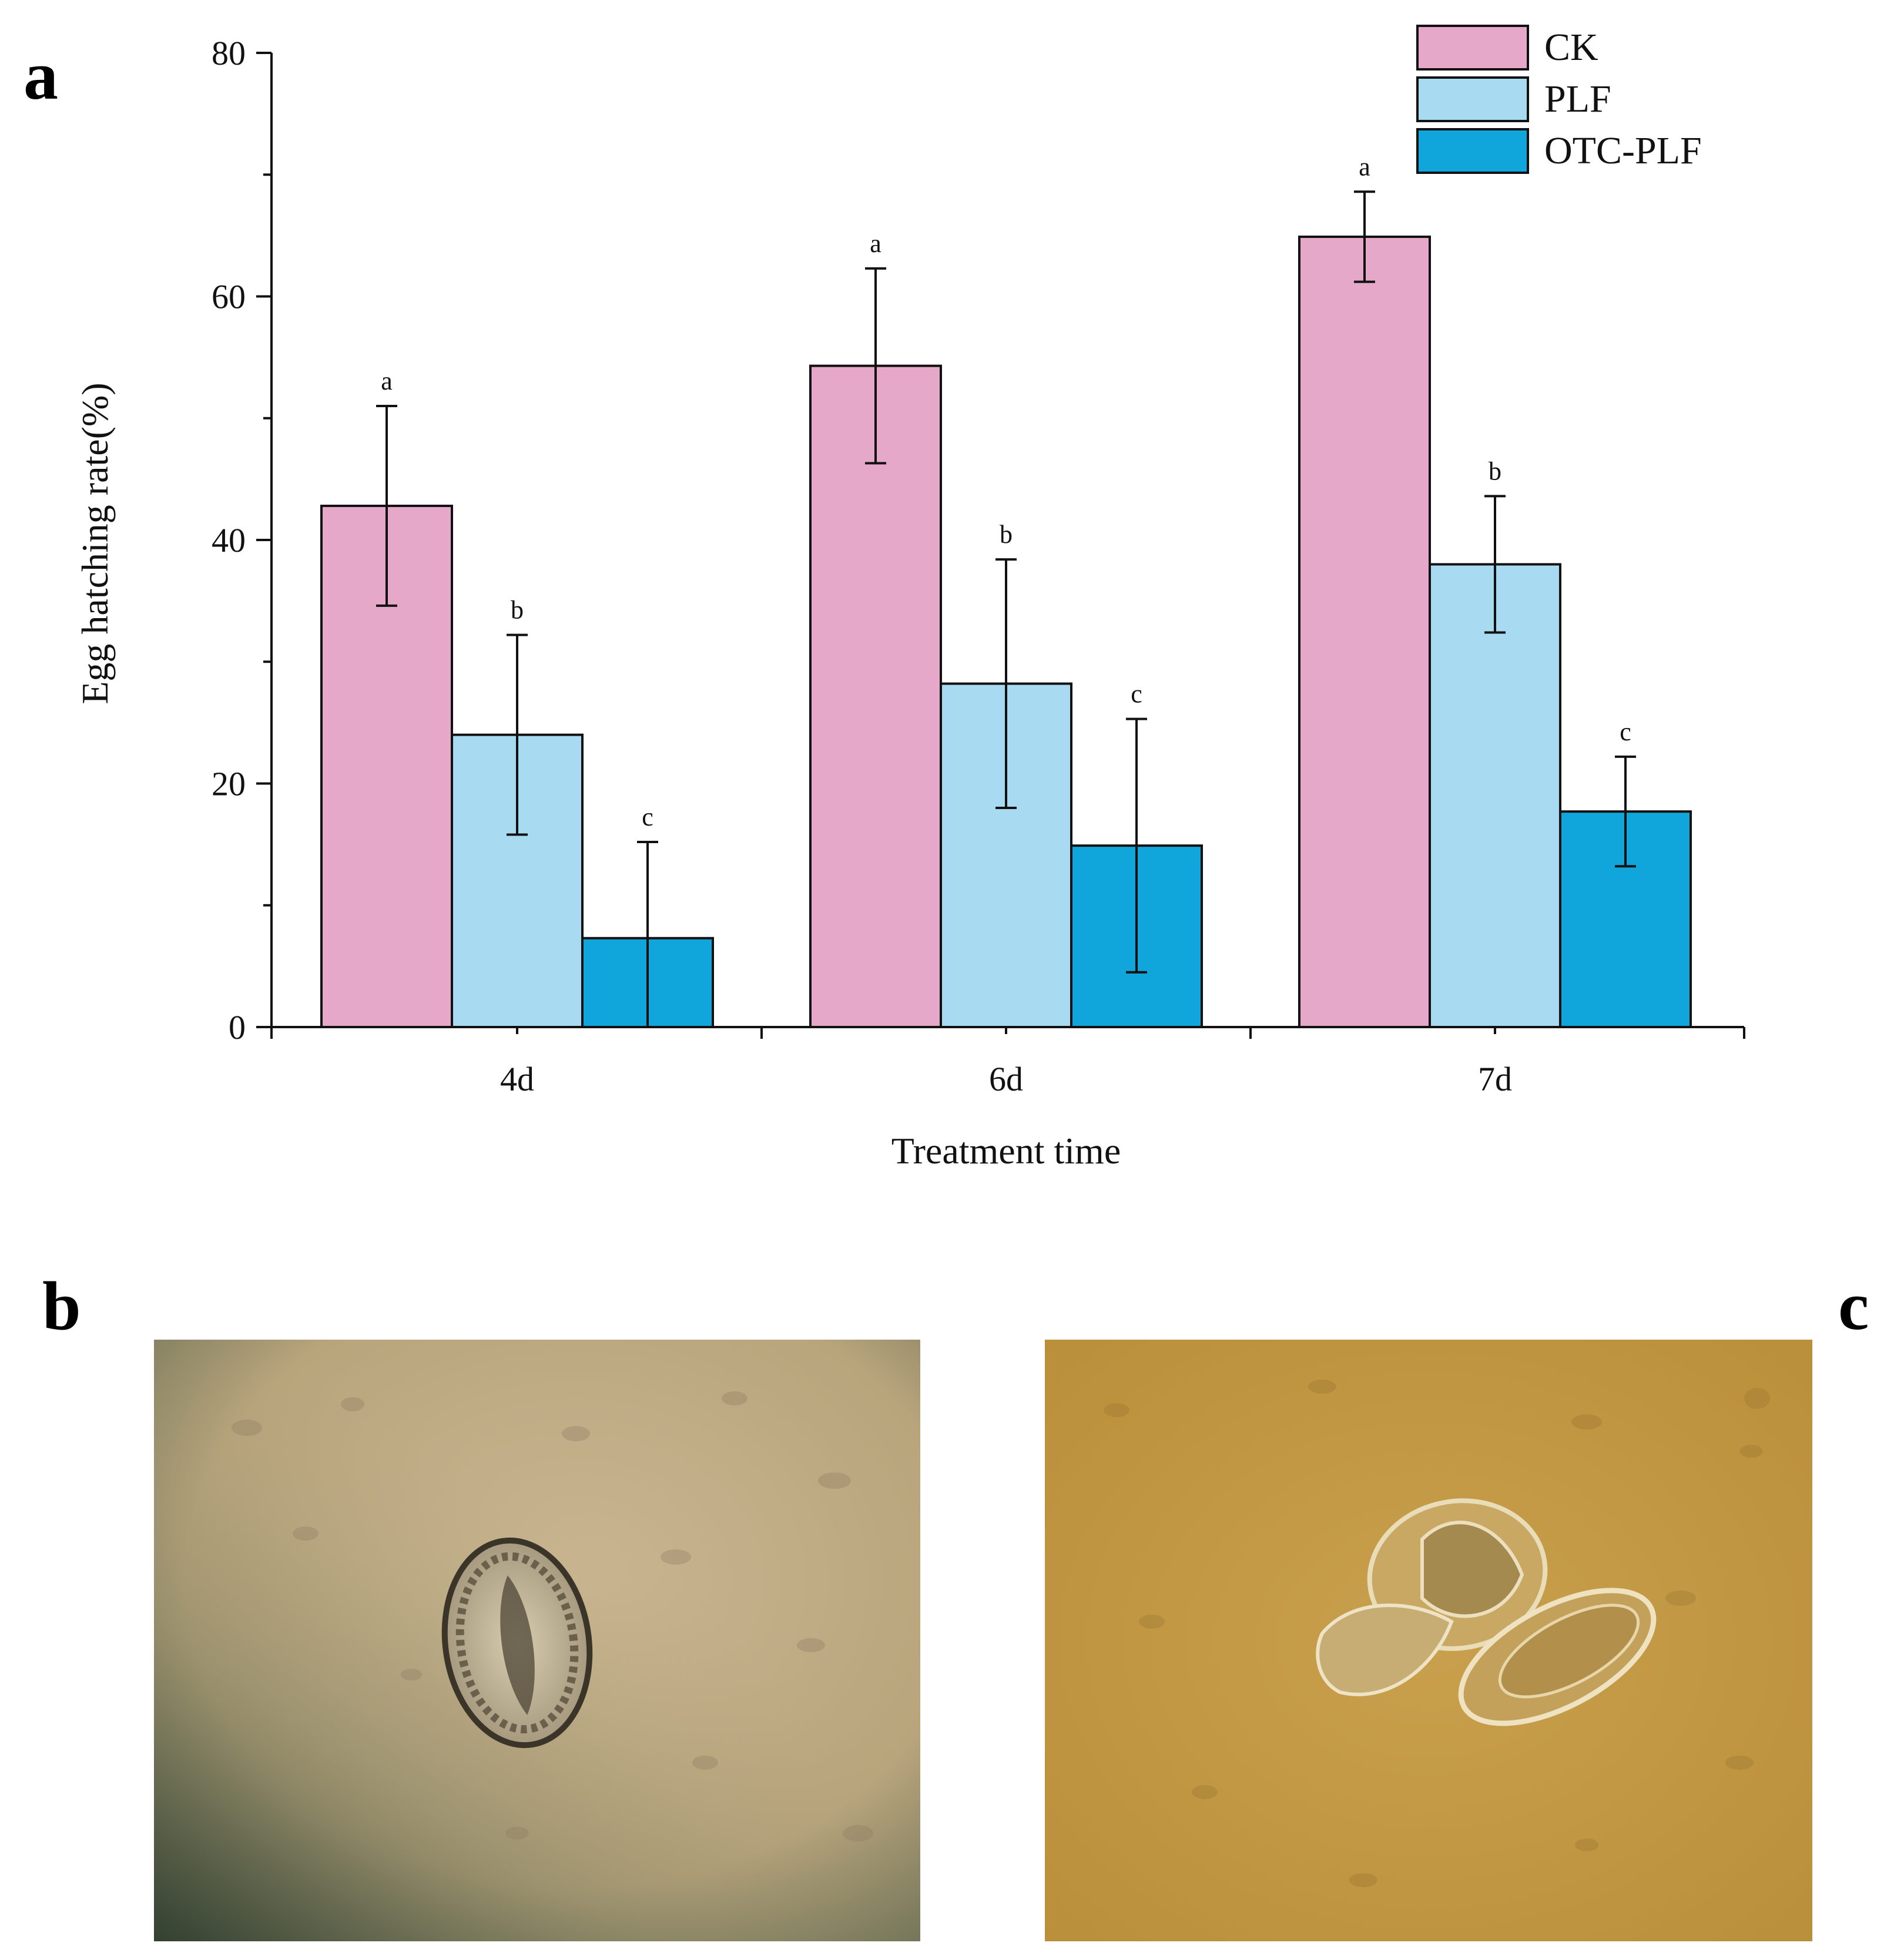 The height and width of the screenshot is (1946, 1904). What do you see at coordinates (1495, 564) in the screenshot?
I see `error-bar-PLF-7d` at bounding box center [1495, 564].